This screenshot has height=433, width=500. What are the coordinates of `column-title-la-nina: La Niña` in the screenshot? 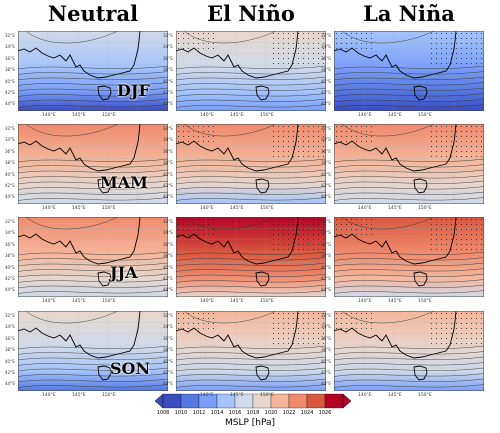 It's located at (409, 13).